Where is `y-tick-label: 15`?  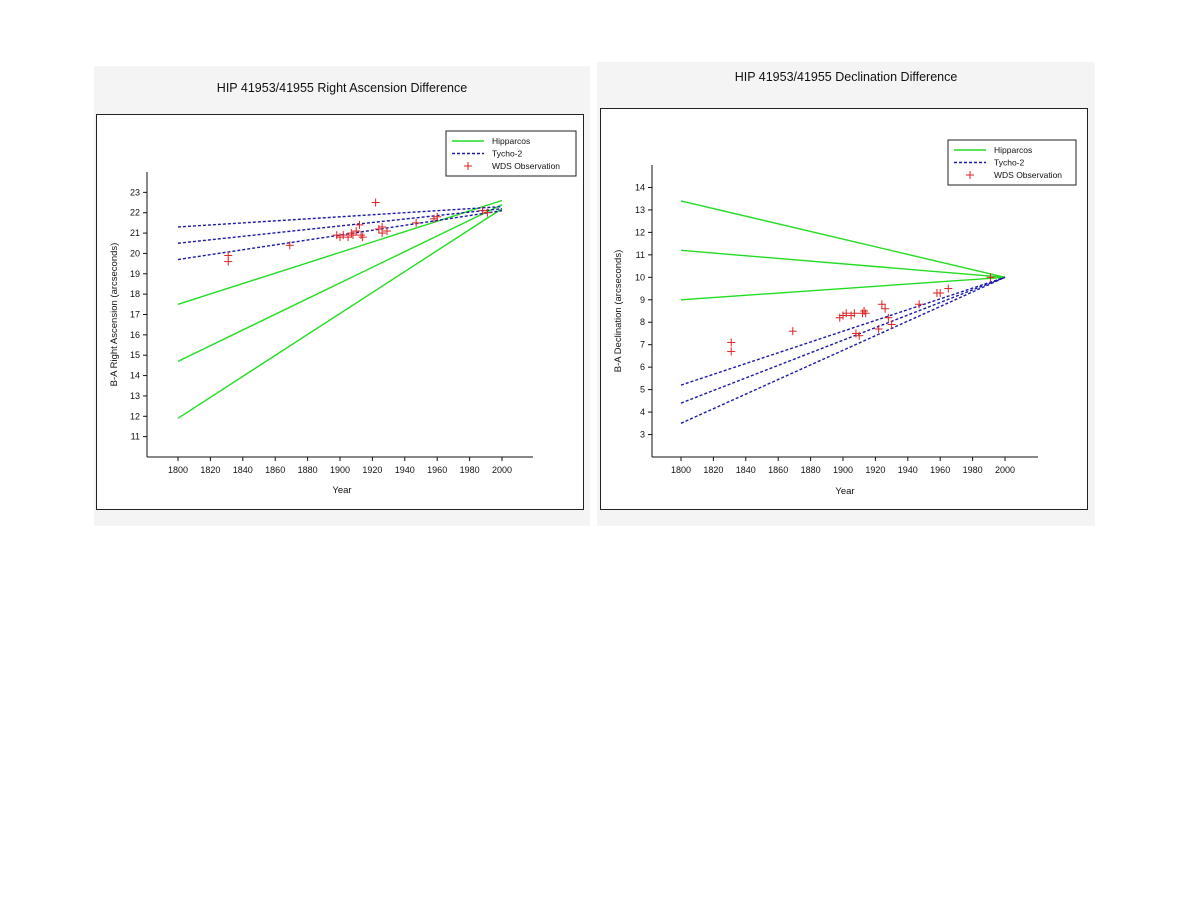
y-tick-label: 15 is located at coordinates (135, 355).